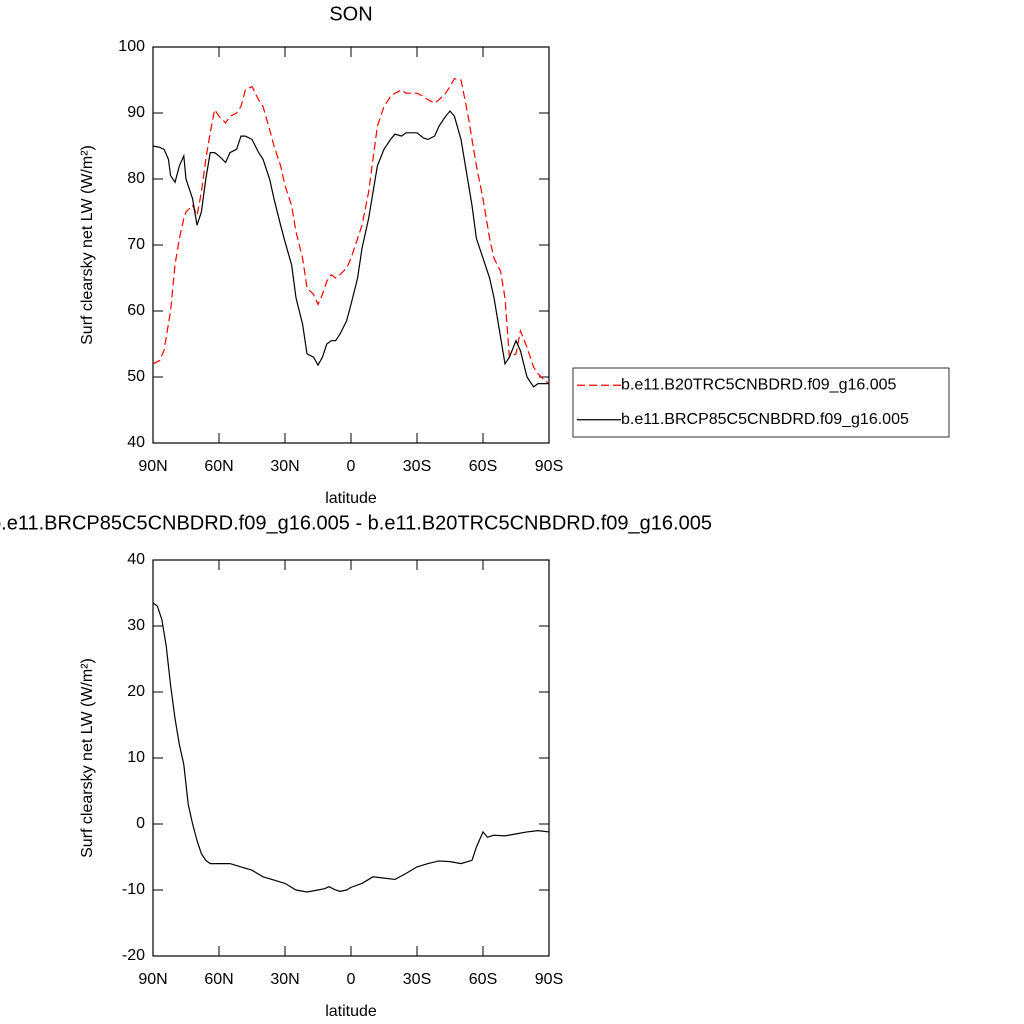  What do you see at coordinates (759, 384) in the screenshot?
I see `legend-label: b.e11.B20TRC5CNBDRD.f09_g16.005` at bounding box center [759, 384].